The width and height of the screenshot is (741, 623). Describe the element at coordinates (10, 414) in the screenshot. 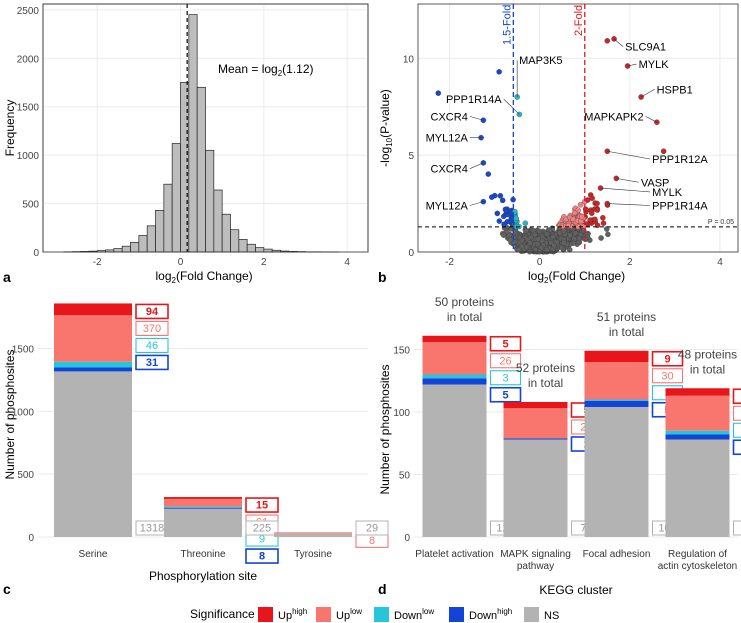

I see `y-axis-title: Number of phosphosites` at that location.